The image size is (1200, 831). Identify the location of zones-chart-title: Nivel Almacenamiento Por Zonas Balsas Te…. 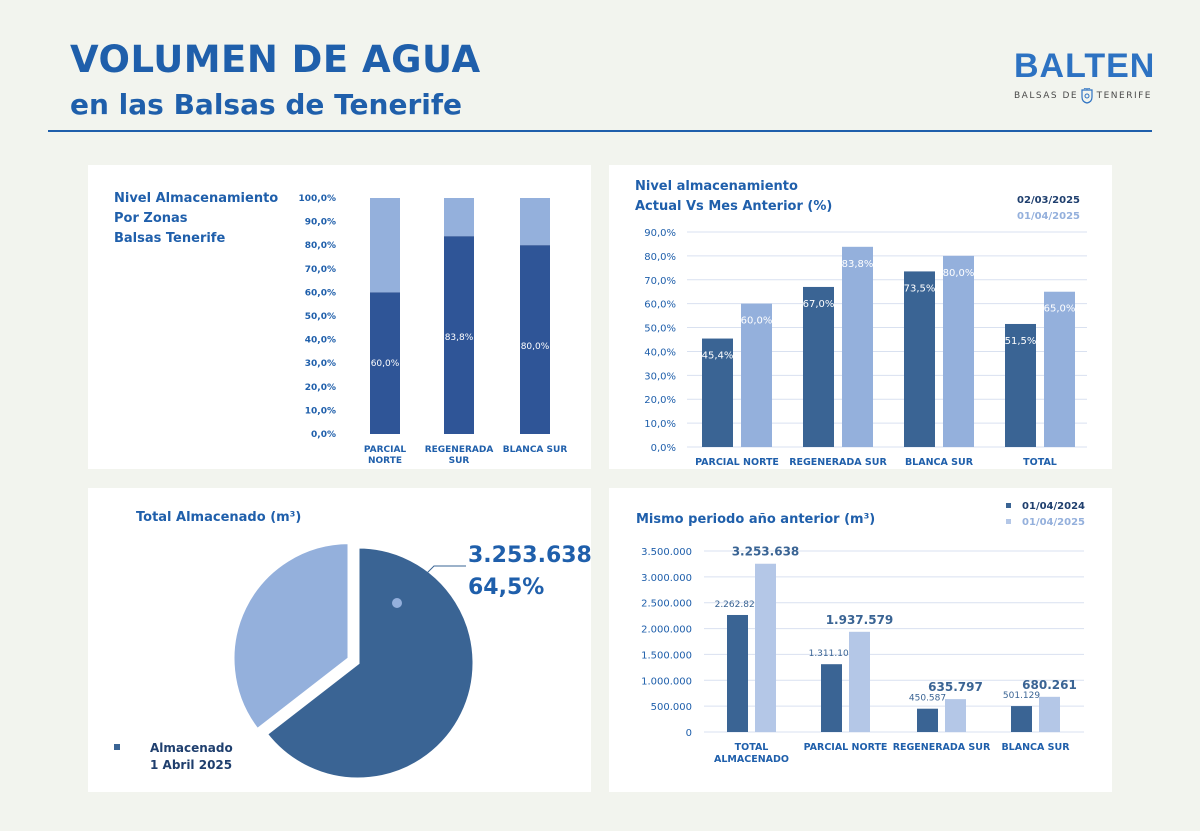
(196, 219).